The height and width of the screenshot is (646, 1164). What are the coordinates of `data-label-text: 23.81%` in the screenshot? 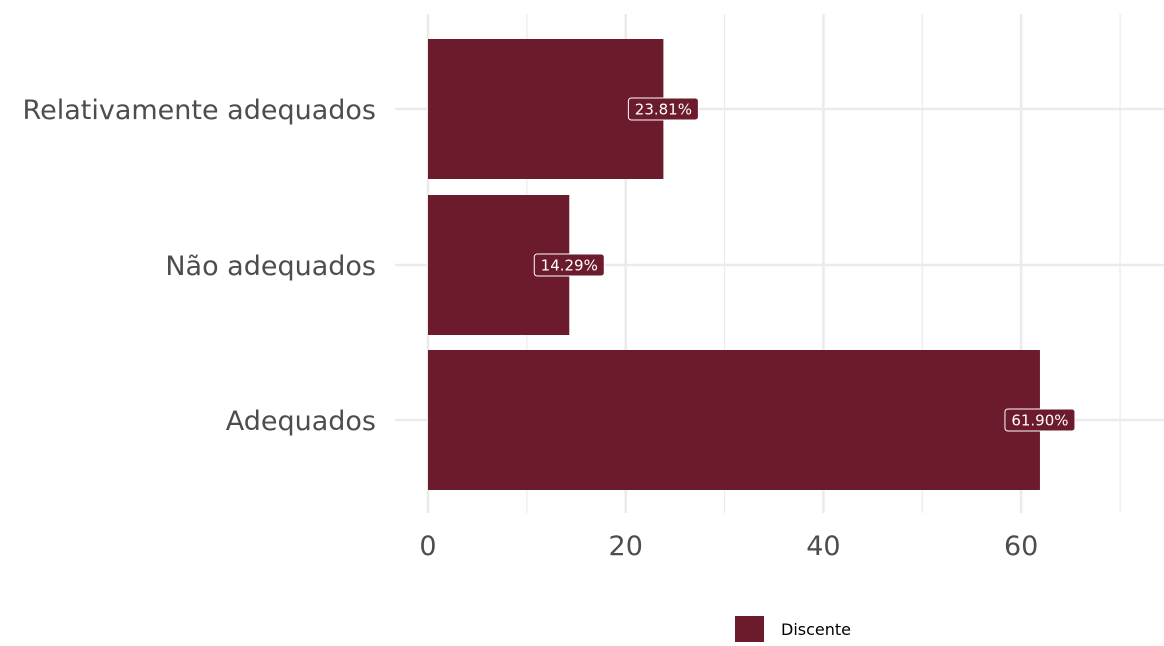 It's located at (663, 110).